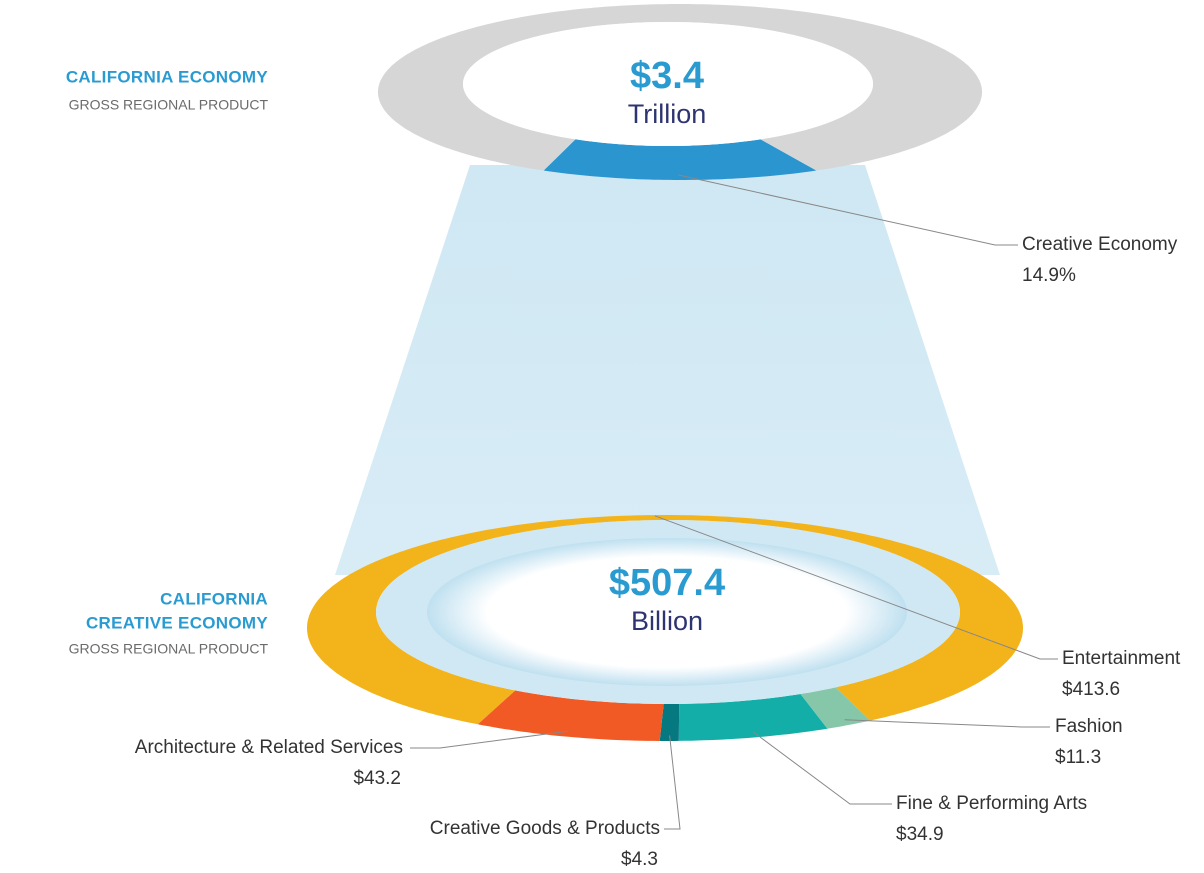 Image resolution: width=1204 pixels, height=873 pixels. Describe the element at coordinates (1078, 757) in the screenshot. I see `segment-value: $11.3` at that location.